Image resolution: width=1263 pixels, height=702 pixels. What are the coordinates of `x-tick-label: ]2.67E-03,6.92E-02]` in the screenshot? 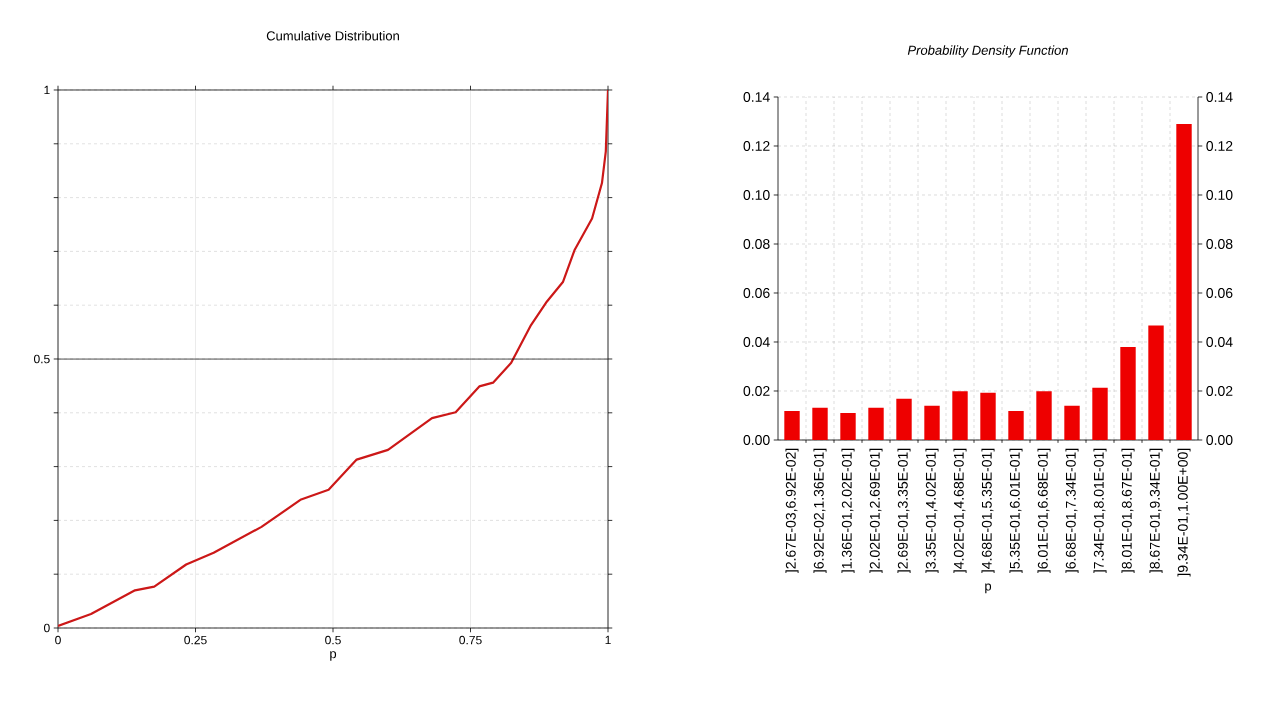 It's located at (792, 510).